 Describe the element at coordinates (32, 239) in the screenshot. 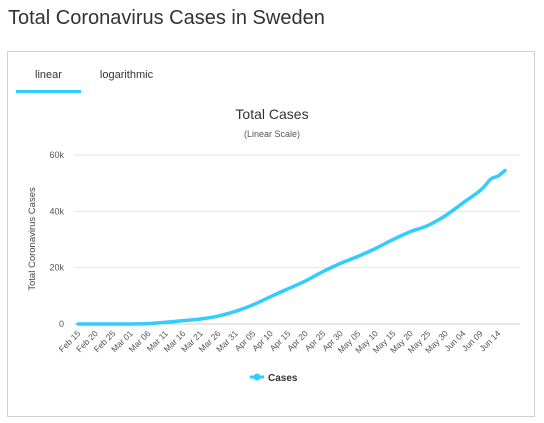

I see `y-axis-label: Total Coronavirus Cases` at that location.